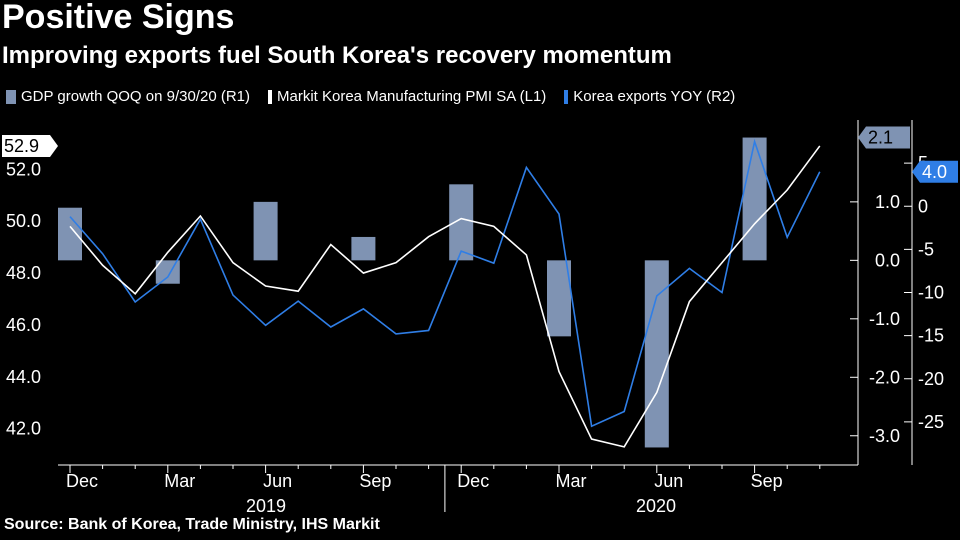  I want to click on right2-tick-label-2: -15, so click(931, 336).